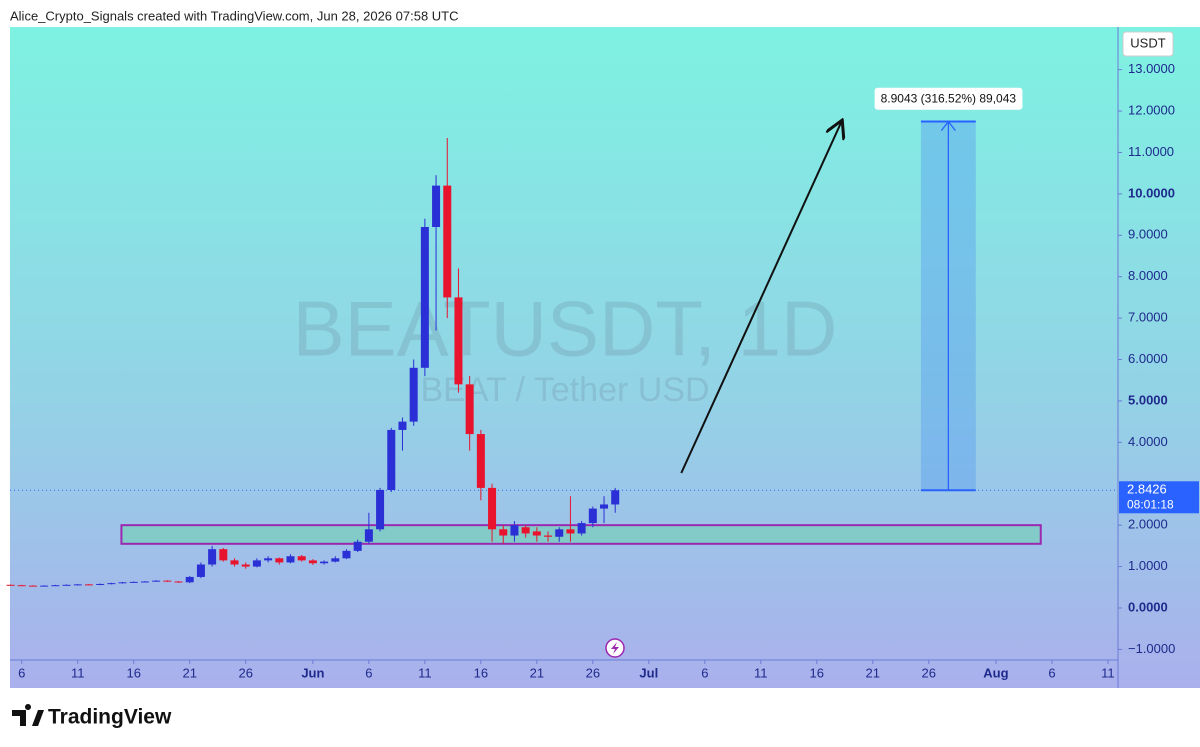 This screenshot has height=747, width=1200. Describe the element at coordinates (1151, 151) in the screenshot. I see `y-tick-label: 11.0000` at that location.